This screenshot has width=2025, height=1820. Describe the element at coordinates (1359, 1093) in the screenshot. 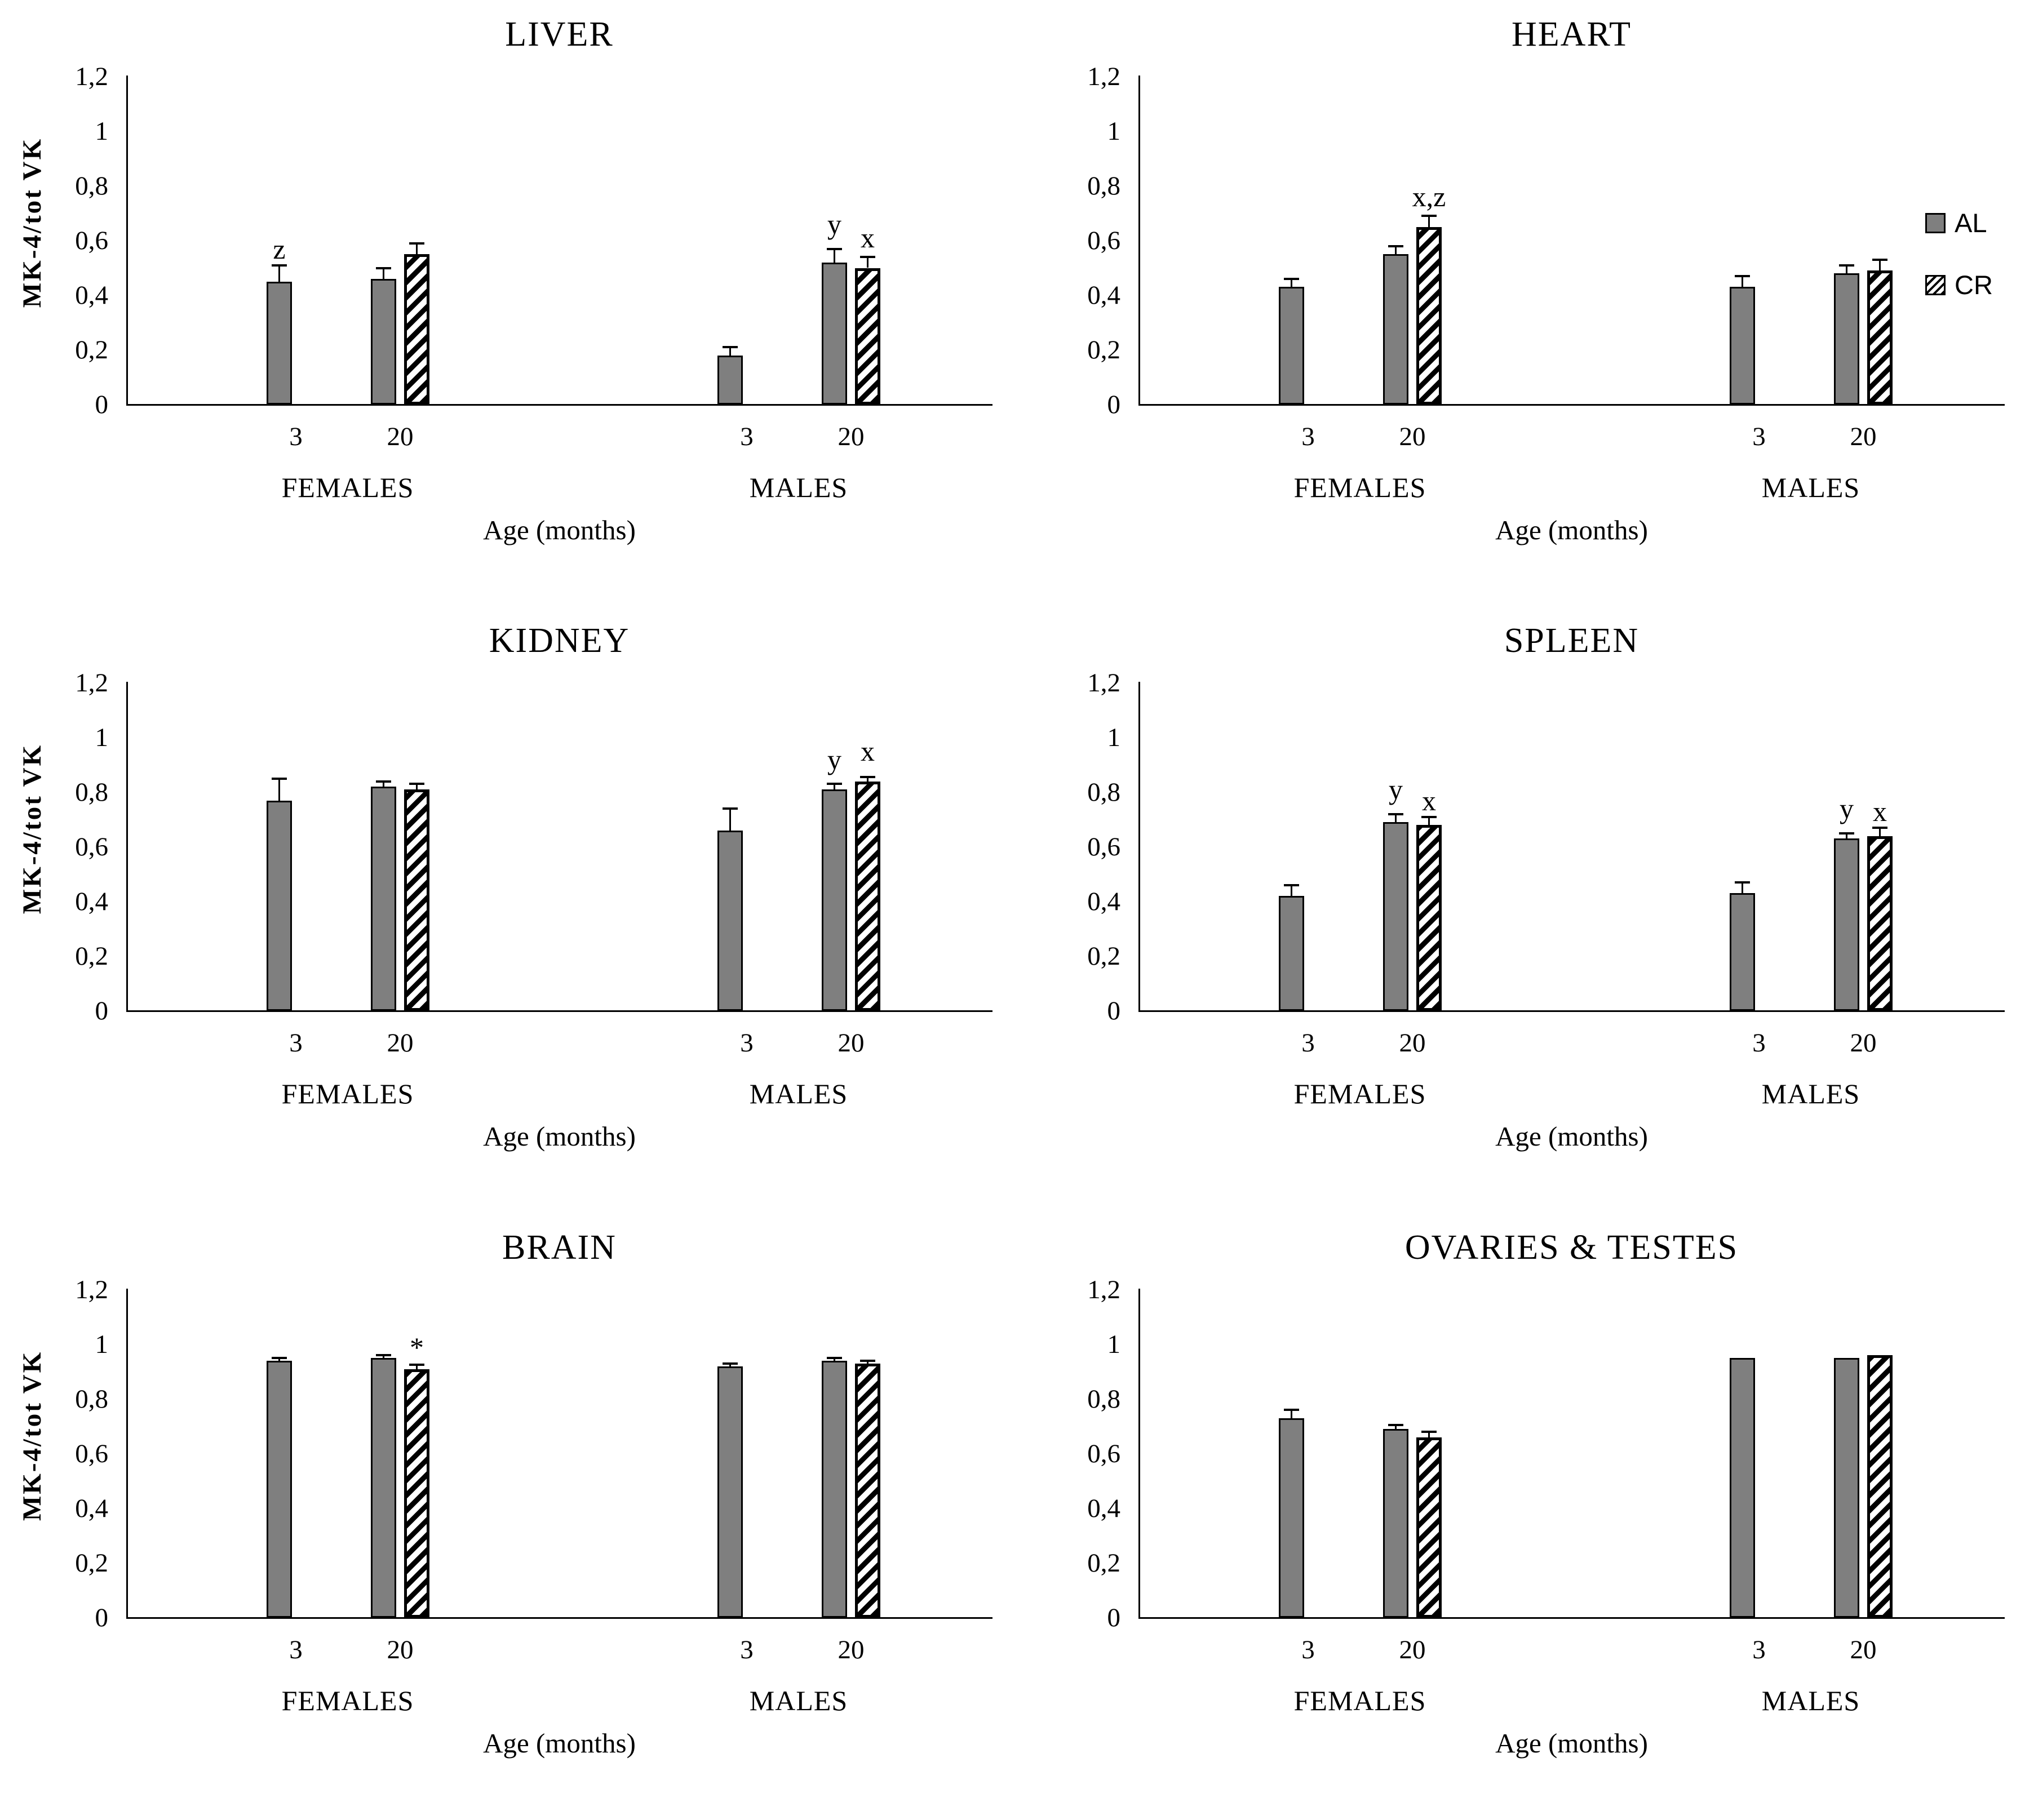

I see `group-label: FEMALES` at that location.